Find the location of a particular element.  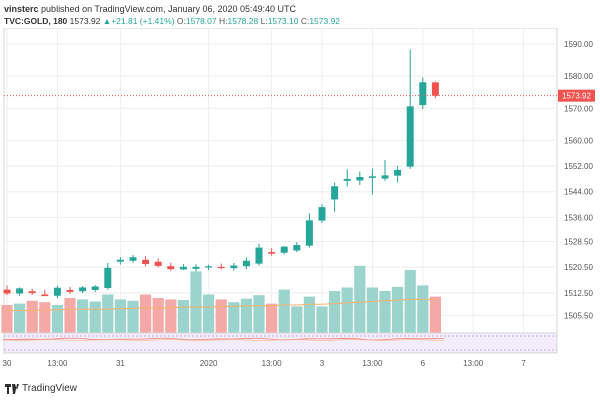

tradingview-logo: TradingView is located at coordinates (41, 388).